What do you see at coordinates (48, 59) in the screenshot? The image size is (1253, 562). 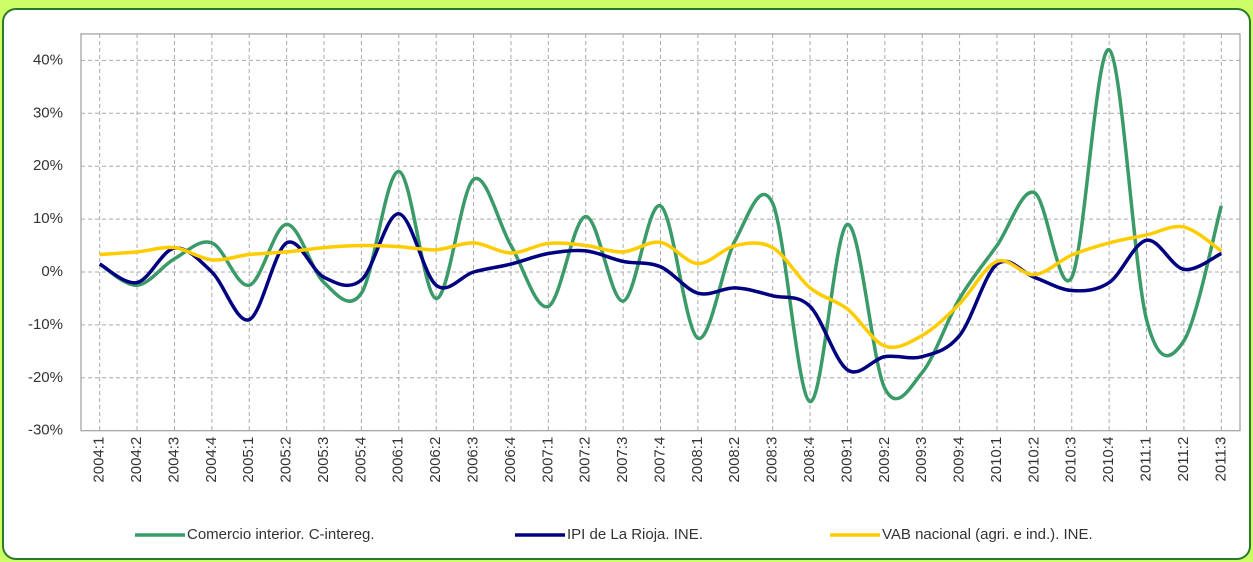 I see `y-tick-label: 40%` at bounding box center [48, 59].